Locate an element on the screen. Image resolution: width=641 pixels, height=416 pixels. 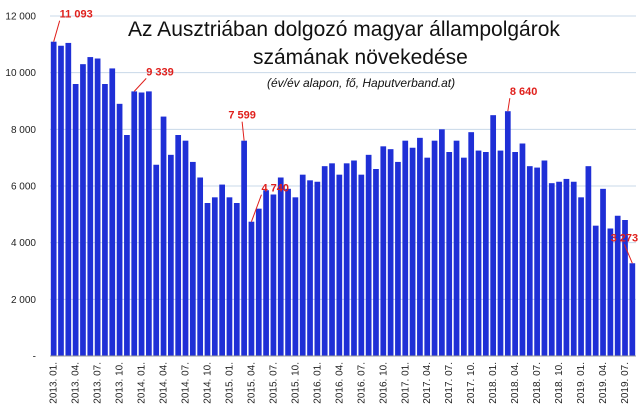
x-tick-label: 2015. 04. is located at coordinates (251, 383).